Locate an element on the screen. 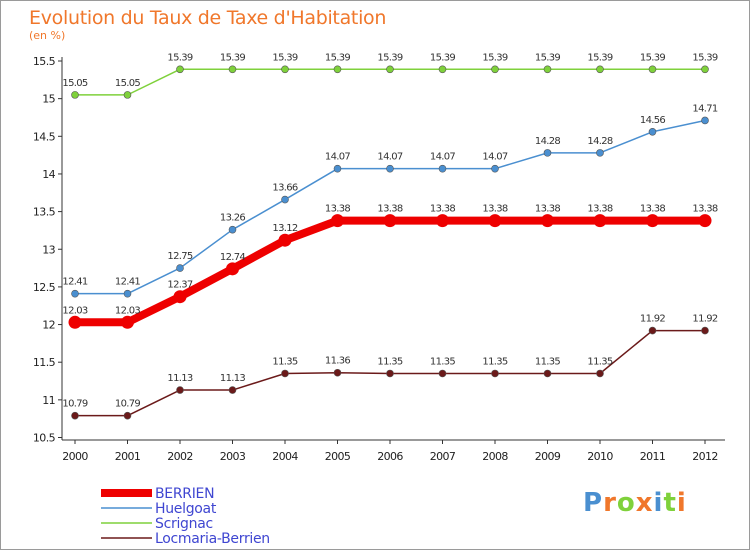 Image resolution: width=750 pixels, height=550 pixels. logo-letter: P is located at coordinates (593, 503).